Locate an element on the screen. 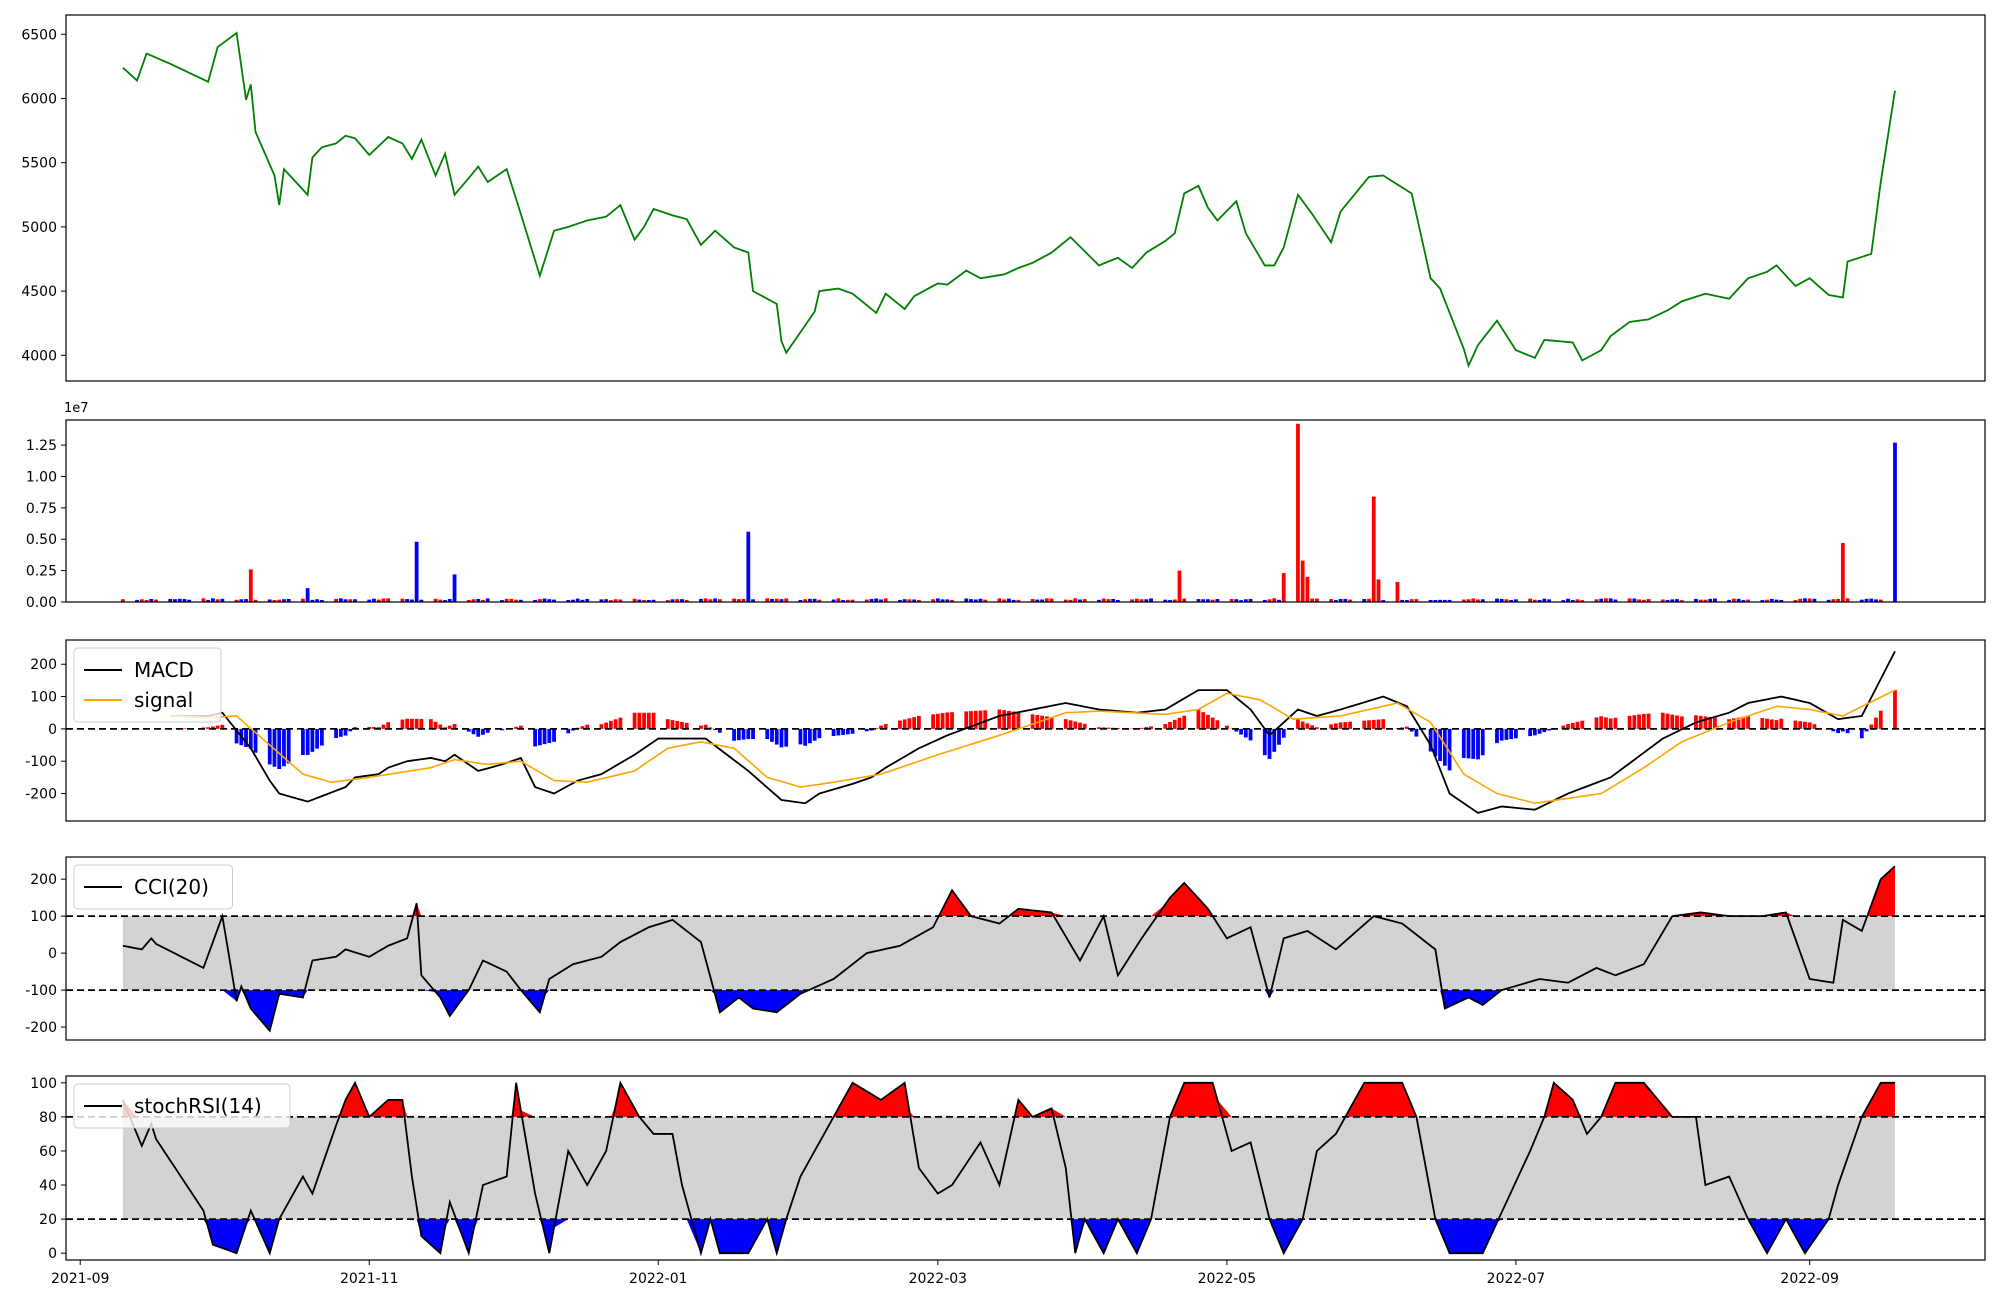 This screenshot has width=2000, height=1304. volume-y-tick-label: 0.75 is located at coordinates (41, 509).